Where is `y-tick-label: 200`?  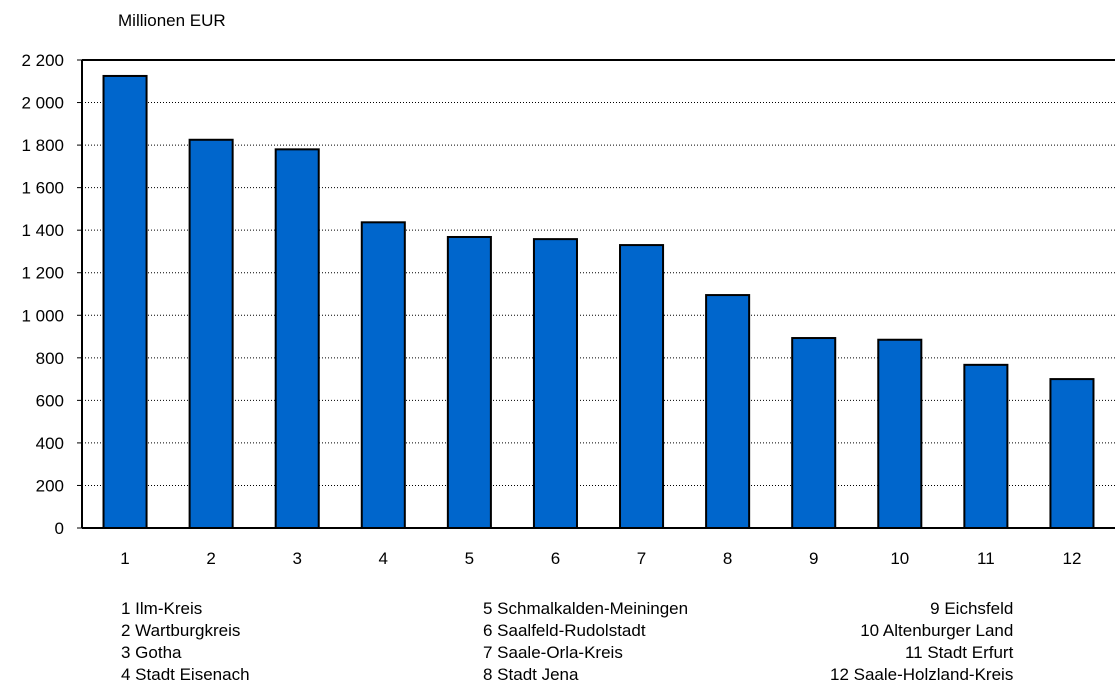
y-tick-label: 200 is located at coordinates (50, 485).